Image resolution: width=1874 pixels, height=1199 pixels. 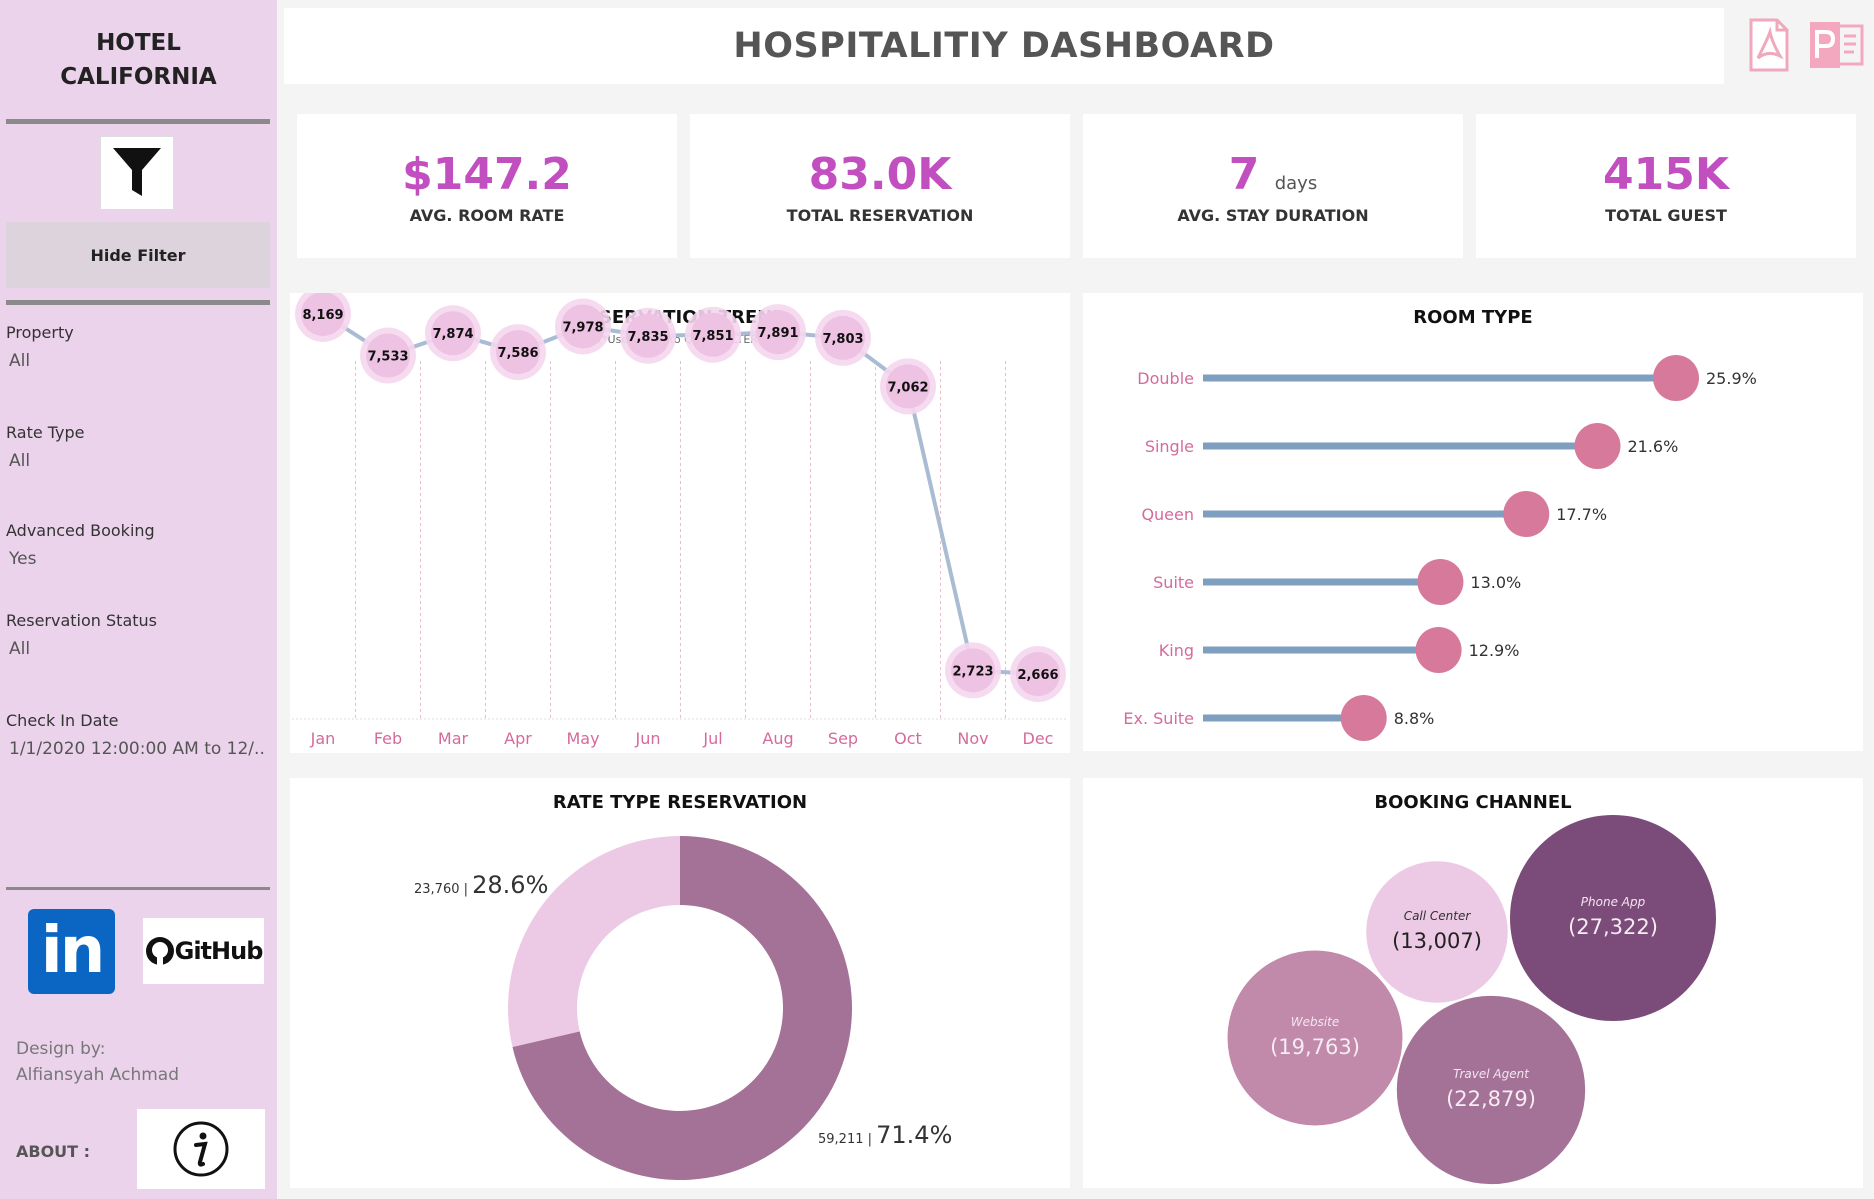 What do you see at coordinates (138, 77) in the screenshot?
I see `hotel-name-line2: CALIFORNIA` at bounding box center [138, 77].